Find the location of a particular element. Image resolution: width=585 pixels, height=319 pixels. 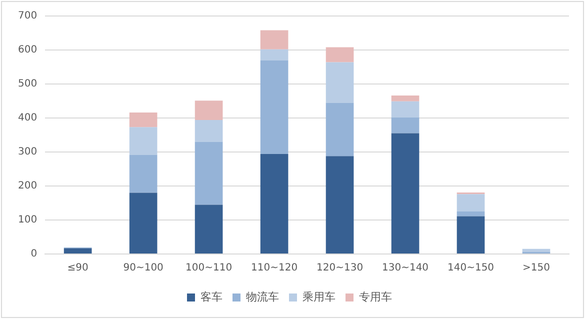

x-tick-label: 90~100 is located at coordinates (143, 268).